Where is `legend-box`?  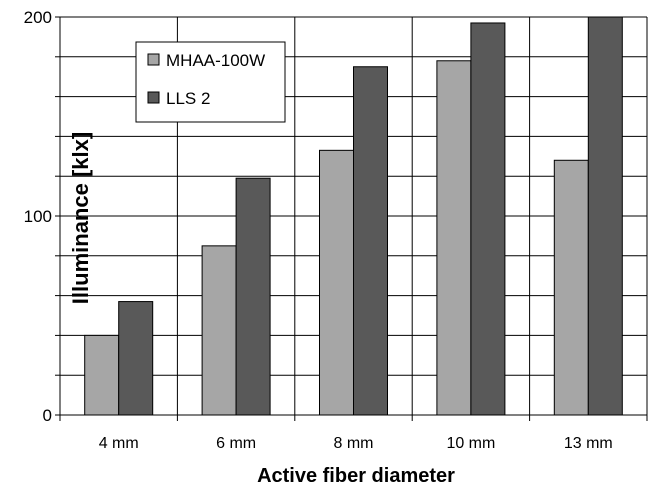 legend-box is located at coordinates (210, 82).